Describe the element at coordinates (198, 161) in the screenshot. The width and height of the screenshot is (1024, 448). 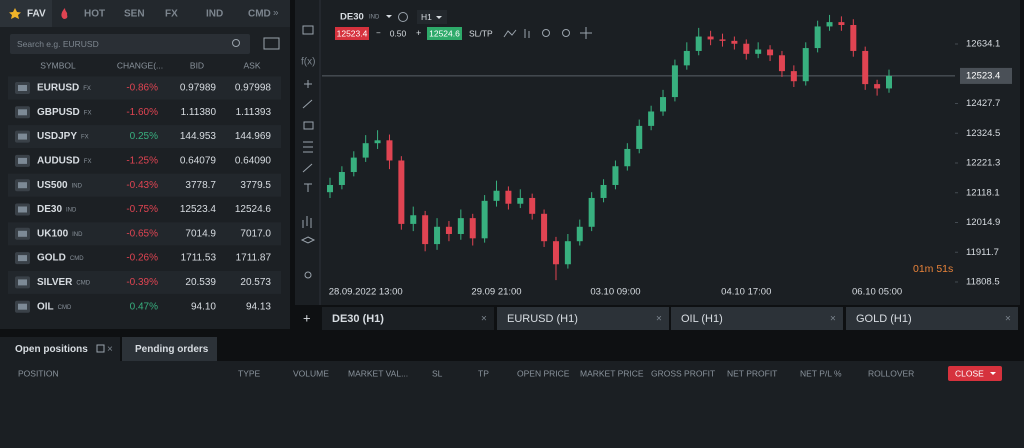
I see `bid: 0.64079` at that location.